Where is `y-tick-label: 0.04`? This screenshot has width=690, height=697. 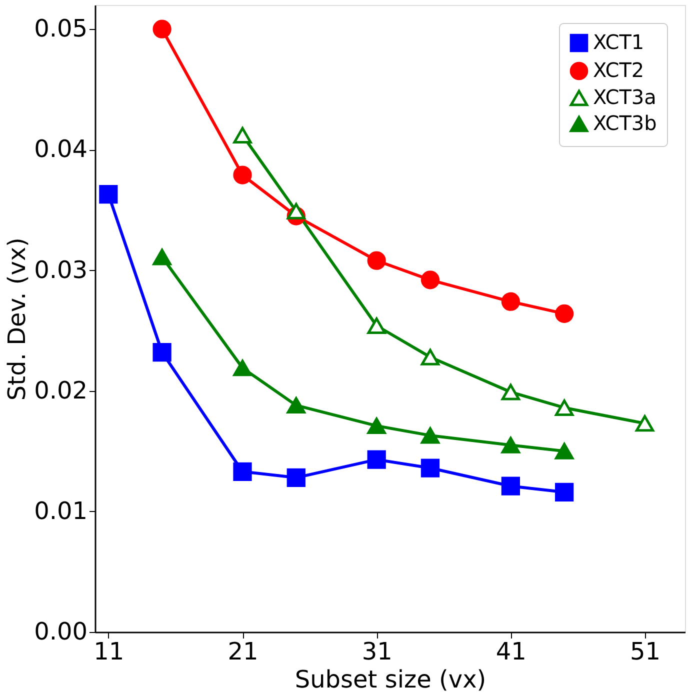
y-tick-label: 0.04 is located at coordinates (61, 149).